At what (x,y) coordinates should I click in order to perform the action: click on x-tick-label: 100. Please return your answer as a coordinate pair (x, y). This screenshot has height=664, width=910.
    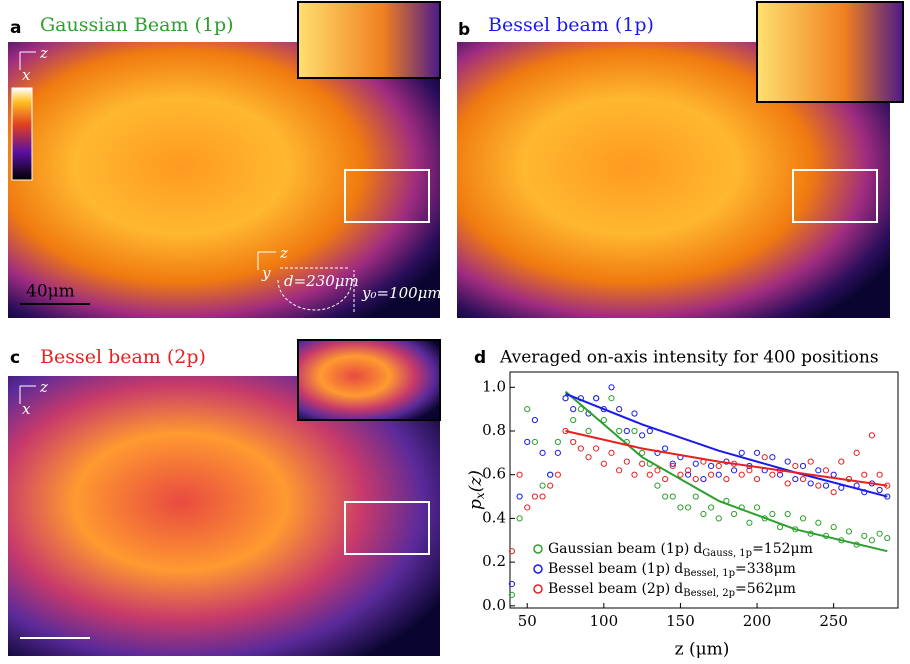
    Looking at the image, I should click on (604, 621).